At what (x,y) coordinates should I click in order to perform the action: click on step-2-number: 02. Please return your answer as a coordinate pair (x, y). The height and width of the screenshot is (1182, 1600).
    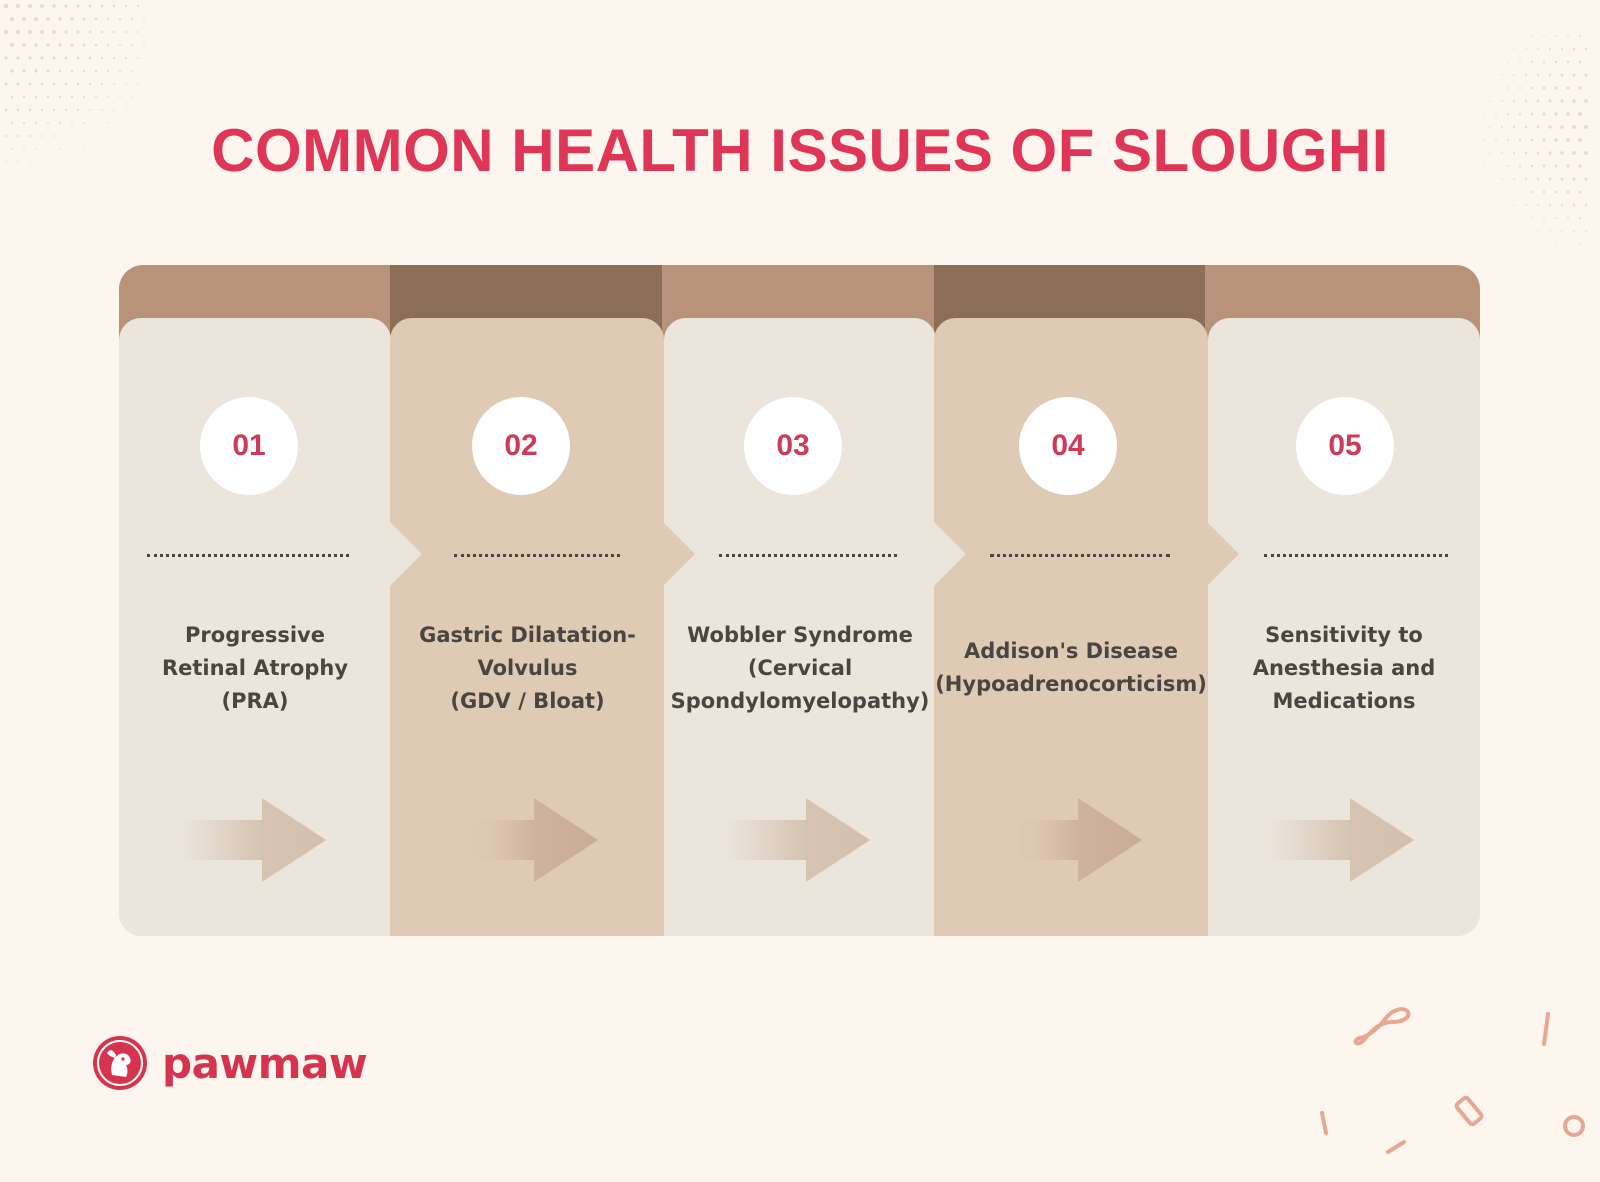
    Looking at the image, I should click on (521, 445).